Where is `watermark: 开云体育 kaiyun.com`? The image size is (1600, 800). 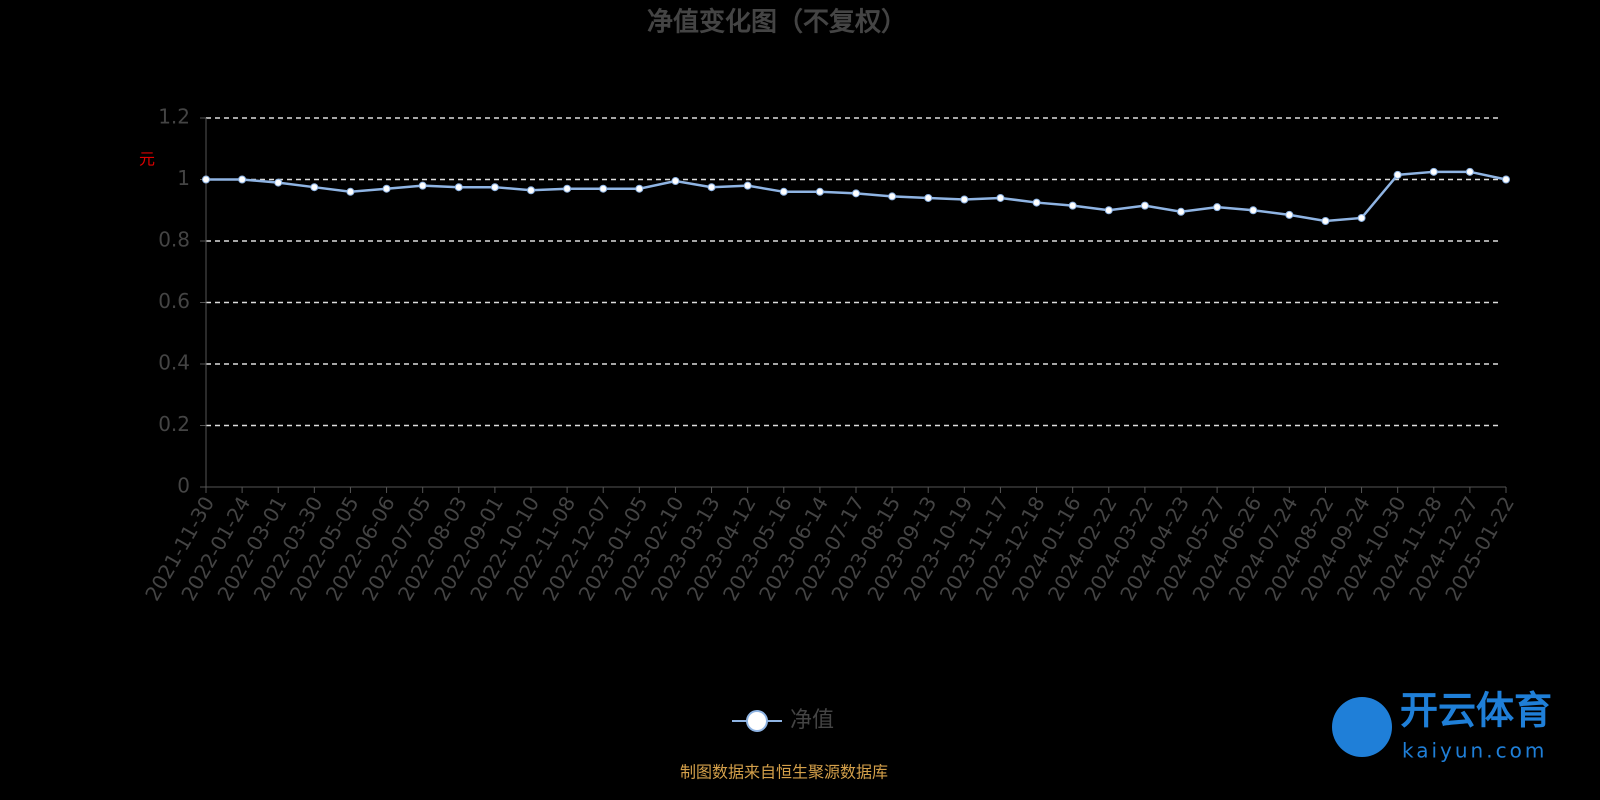
watermark: 开云体育 kaiyun.com is located at coordinates (1442, 726).